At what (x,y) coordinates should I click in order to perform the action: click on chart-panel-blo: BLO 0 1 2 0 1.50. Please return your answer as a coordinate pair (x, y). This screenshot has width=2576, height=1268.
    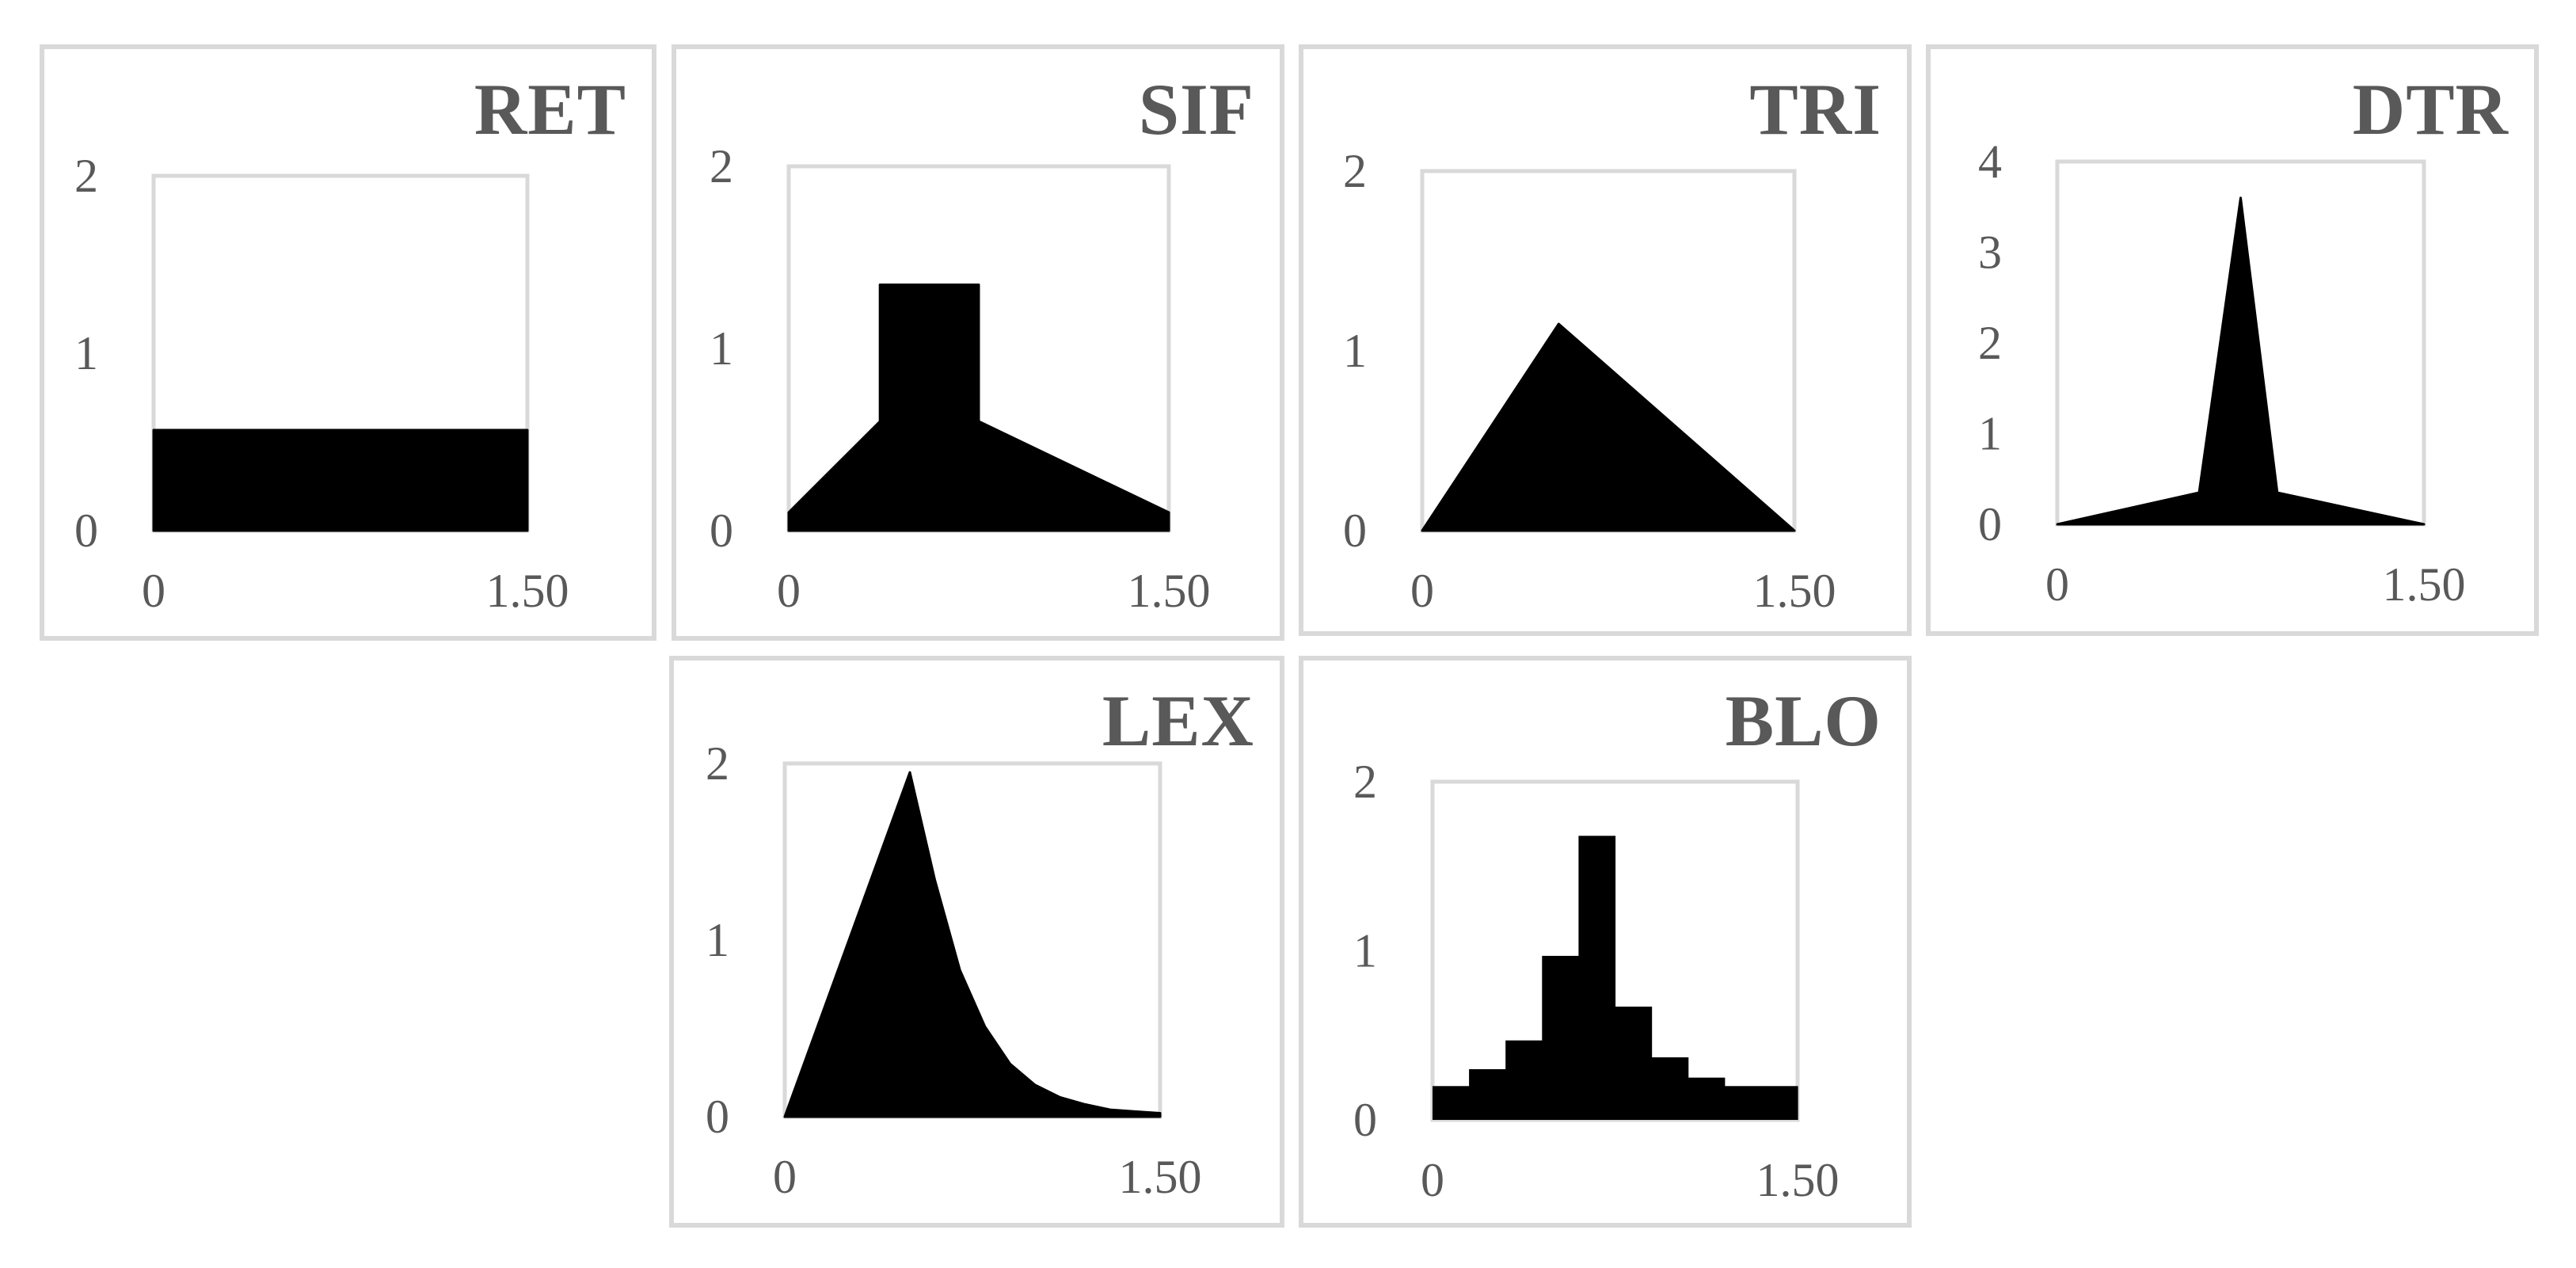
    Looking at the image, I should click on (1605, 942).